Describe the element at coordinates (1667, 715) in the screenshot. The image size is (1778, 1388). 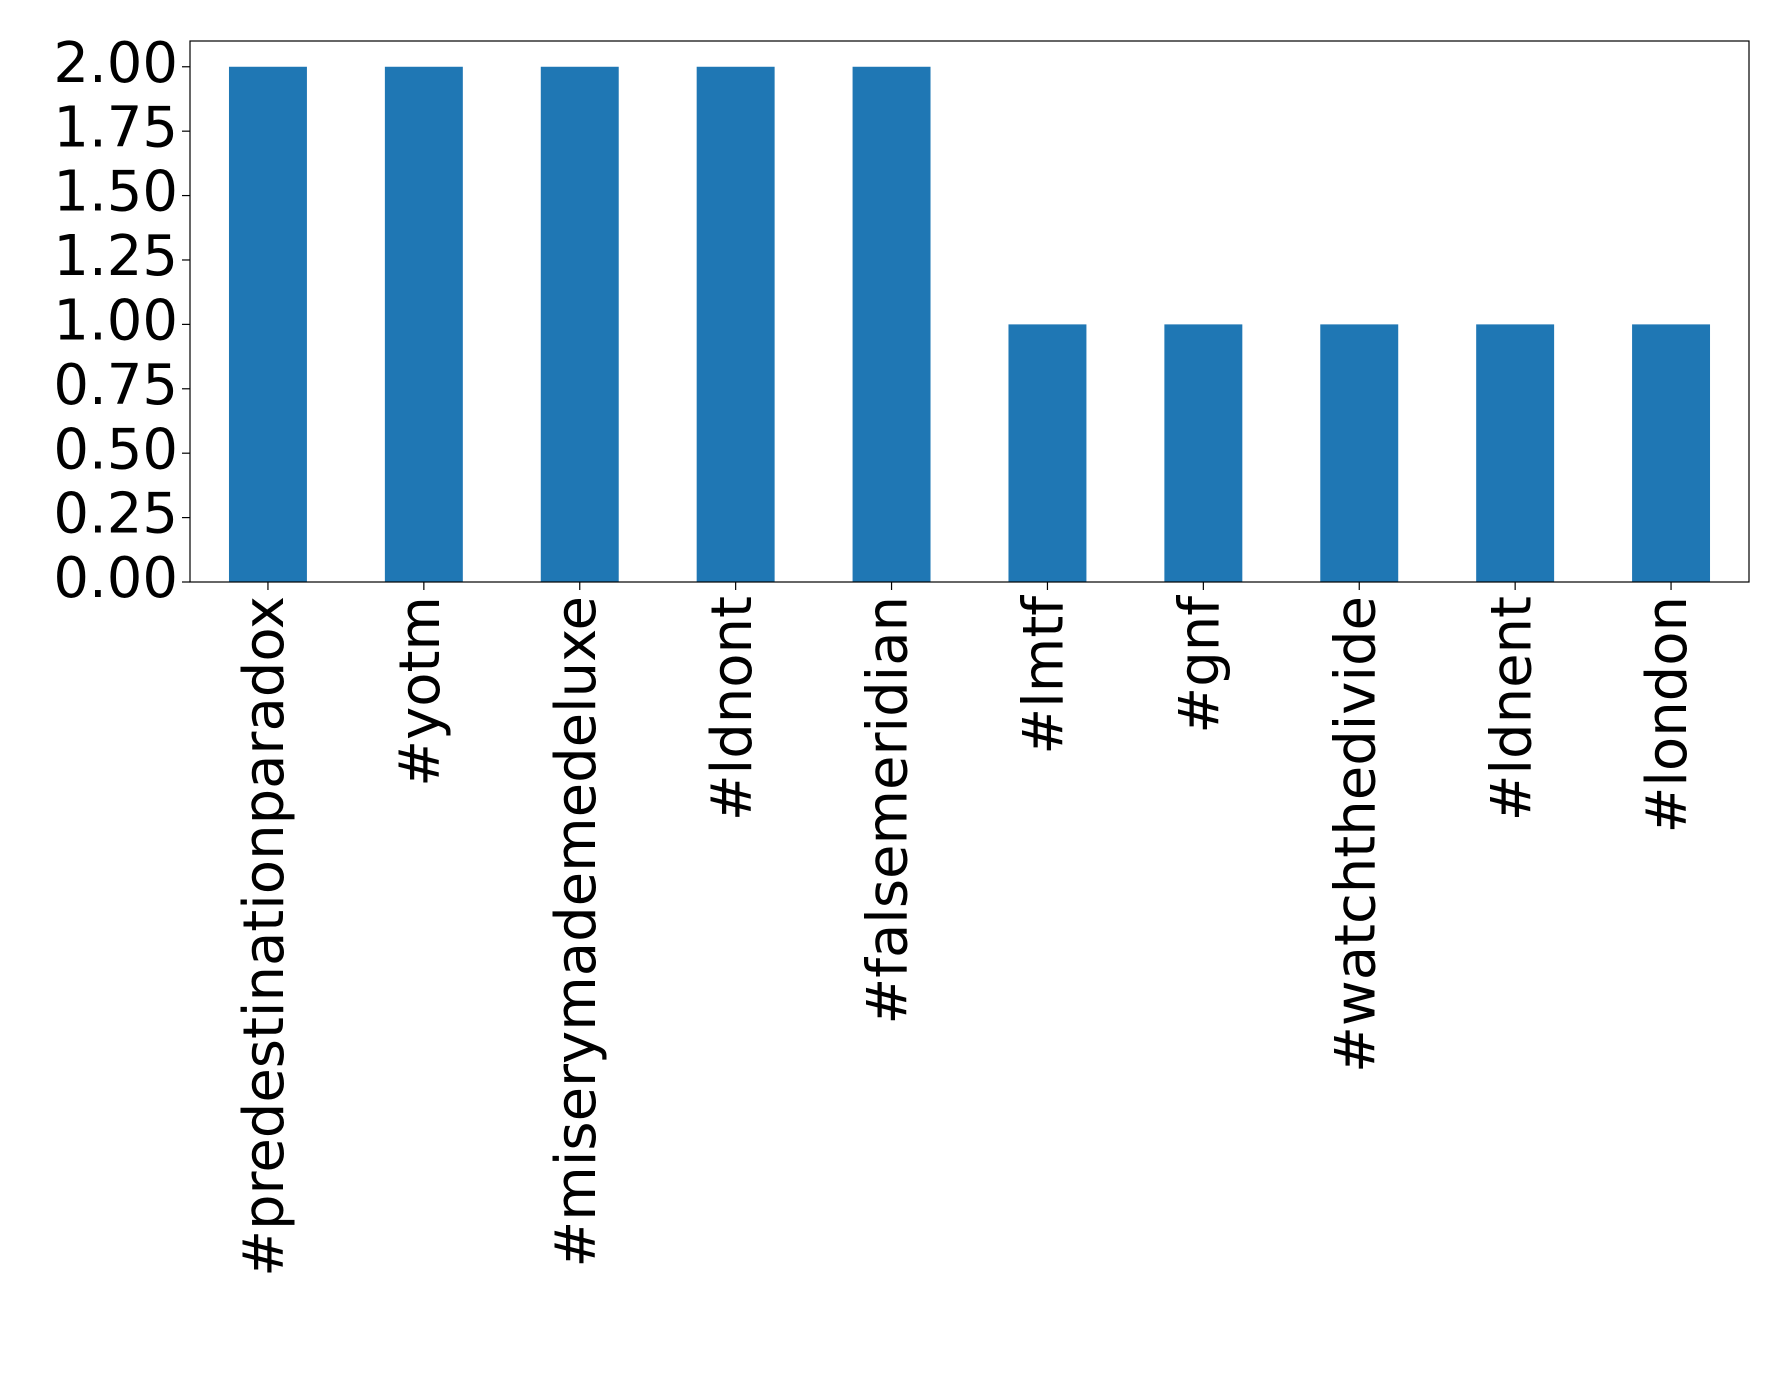
I see `x-tick-label: #london` at that location.